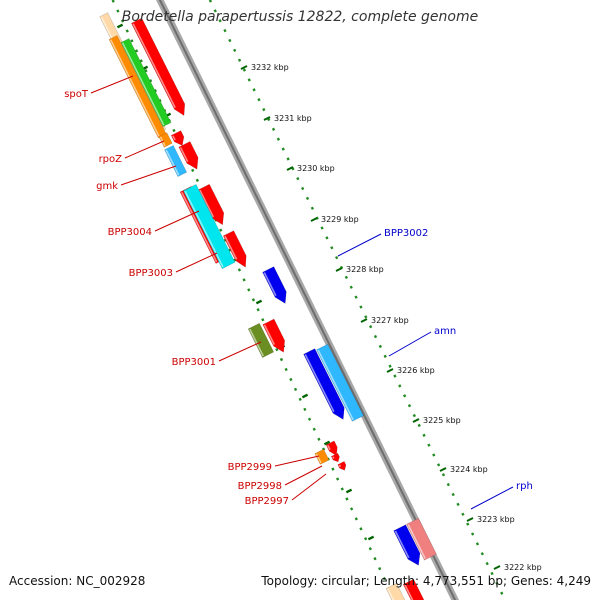  I want to click on gene-BPP2997, so click(335, 457).